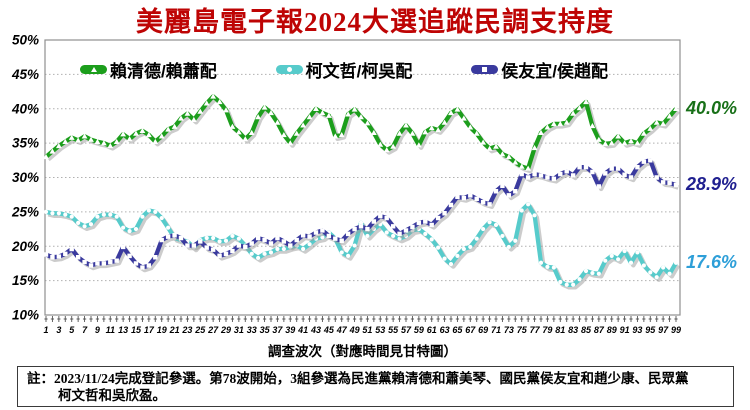 The width and height of the screenshot is (750, 410). What do you see at coordinates (650, 330) in the screenshot?
I see `x-tick-label: 95` at bounding box center [650, 330].